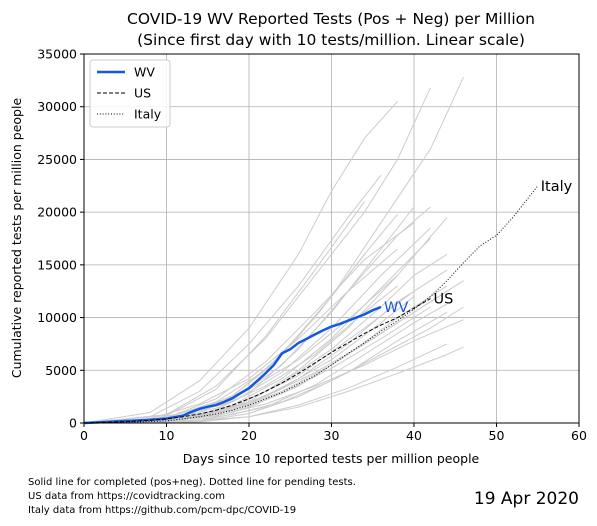 This screenshot has height=526, width=597. What do you see at coordinates (57, 264) in the screenshot?
I see `y-tick-label-3: 15000` at bounding box center [57, 264].